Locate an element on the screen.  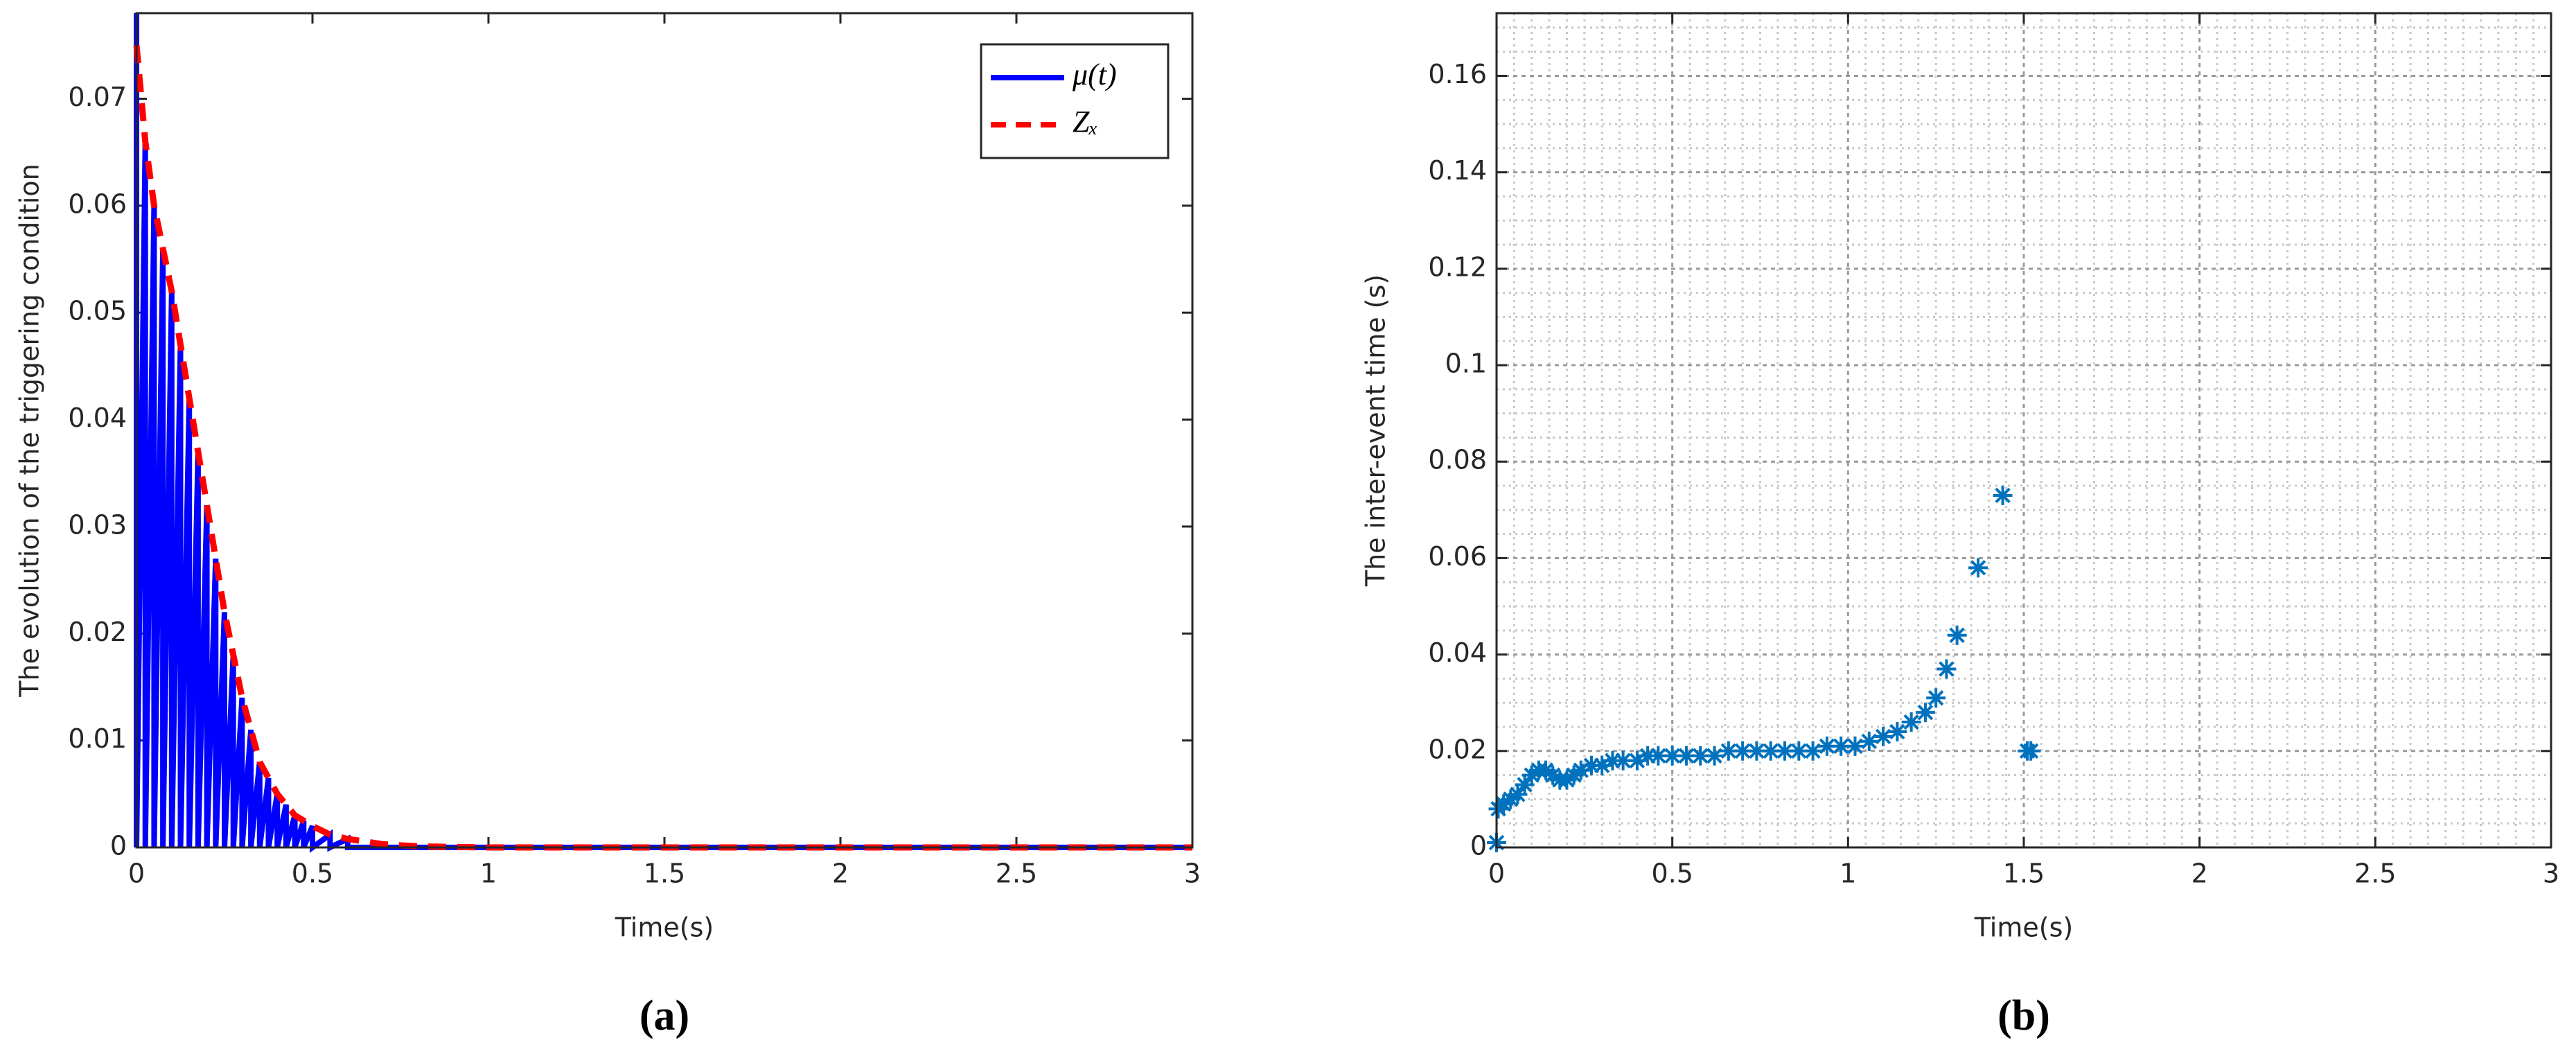
legend-label: μ(t) is located at coordinates (1094, 74).